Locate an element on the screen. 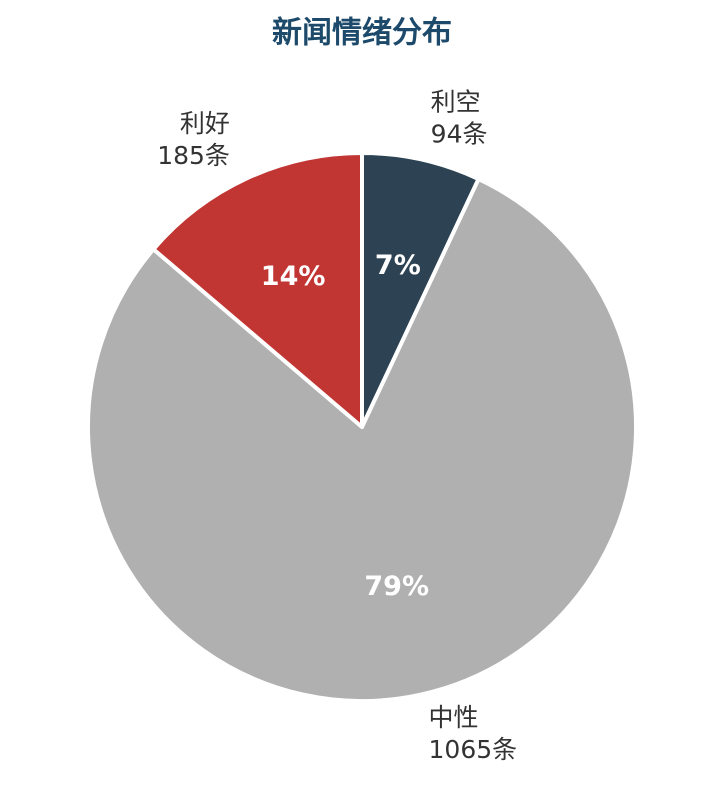 The height and width of the screenshot is (790, 725). category-label: 利好 is located at coordinates (205, 123).